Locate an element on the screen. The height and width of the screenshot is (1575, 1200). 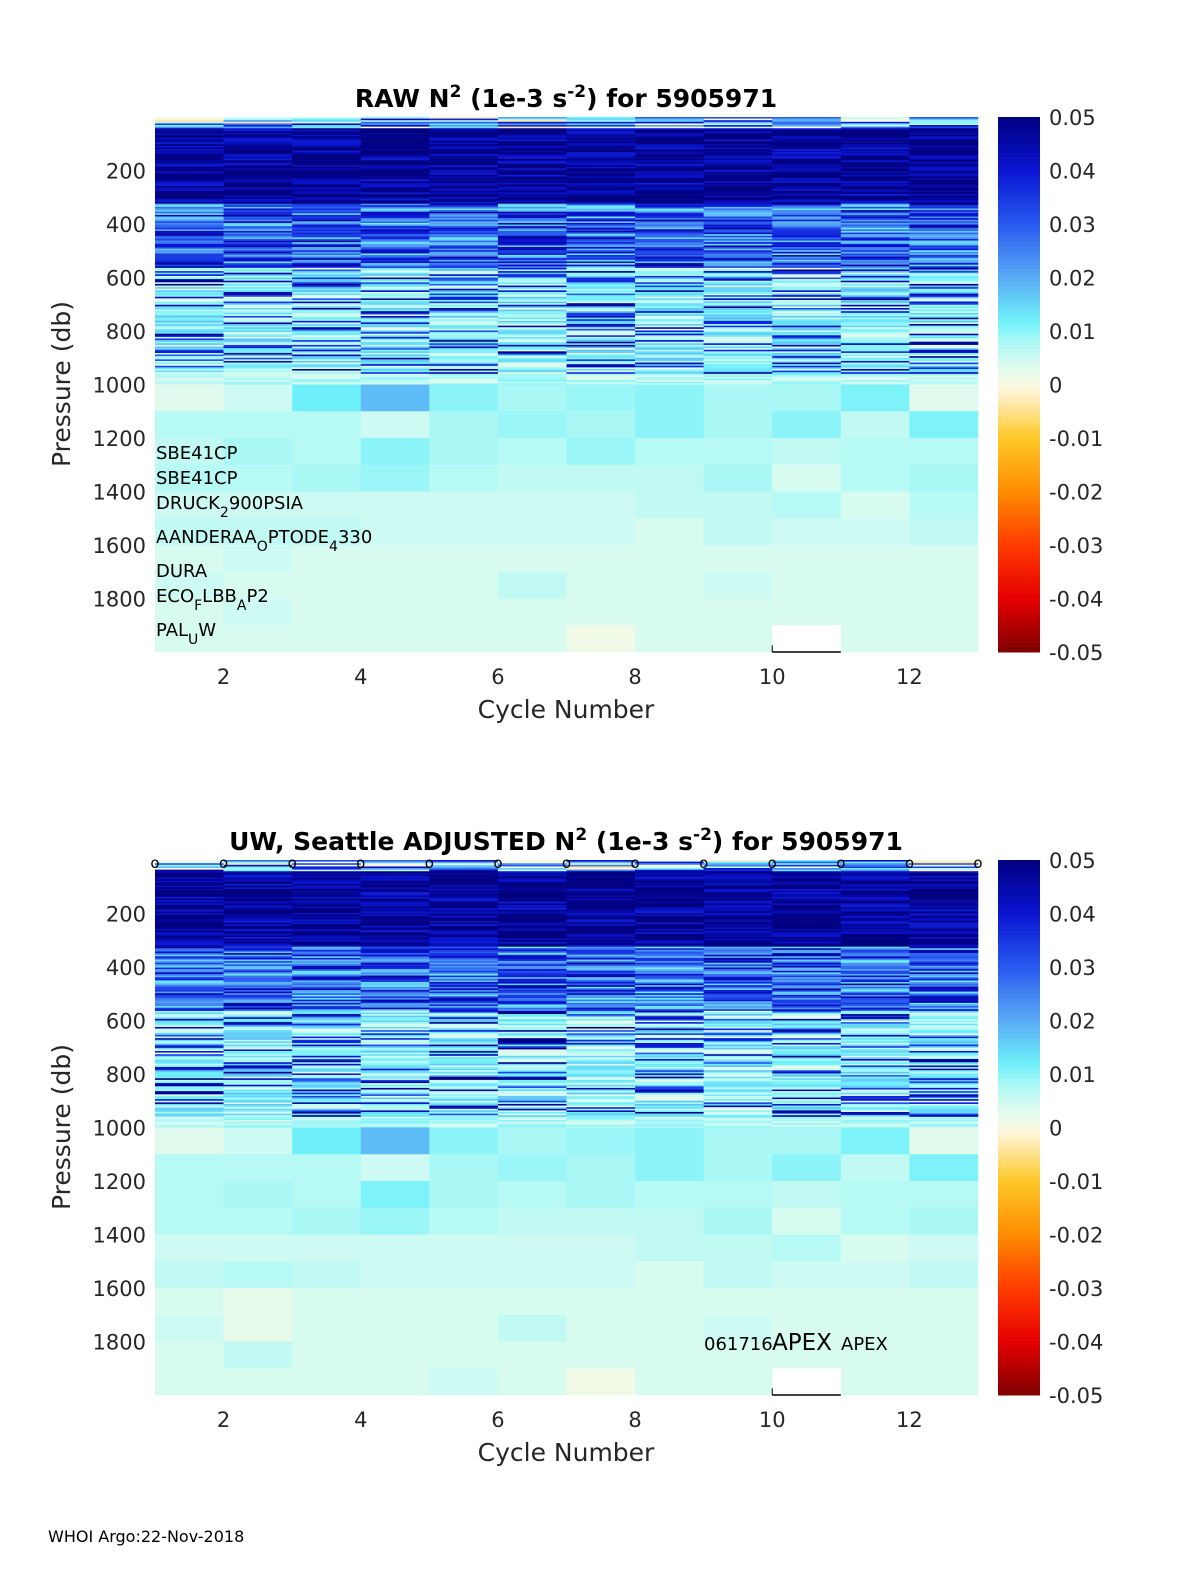
title-part: -2 is located at coordinates (576, 92).